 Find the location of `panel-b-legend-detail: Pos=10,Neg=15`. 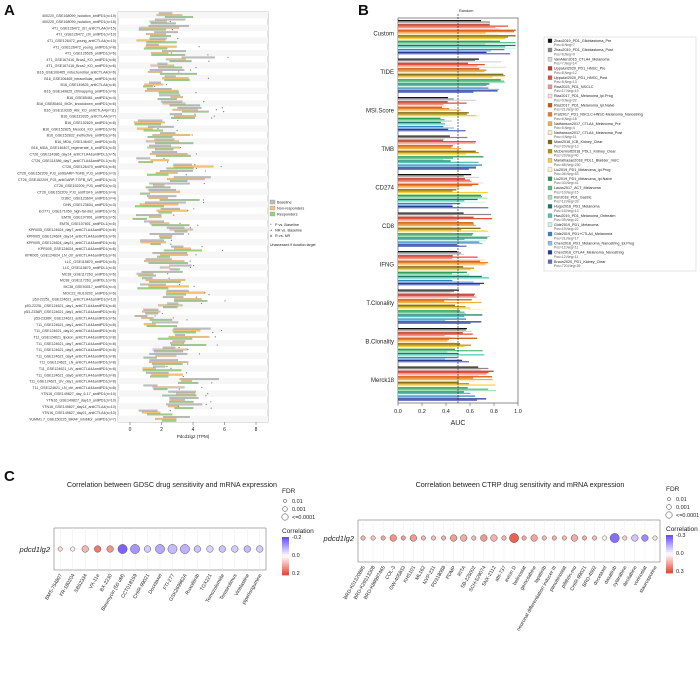

panel-b-legend-detail: Pos=10,Neg=15 is located at coordinates (566, 192).